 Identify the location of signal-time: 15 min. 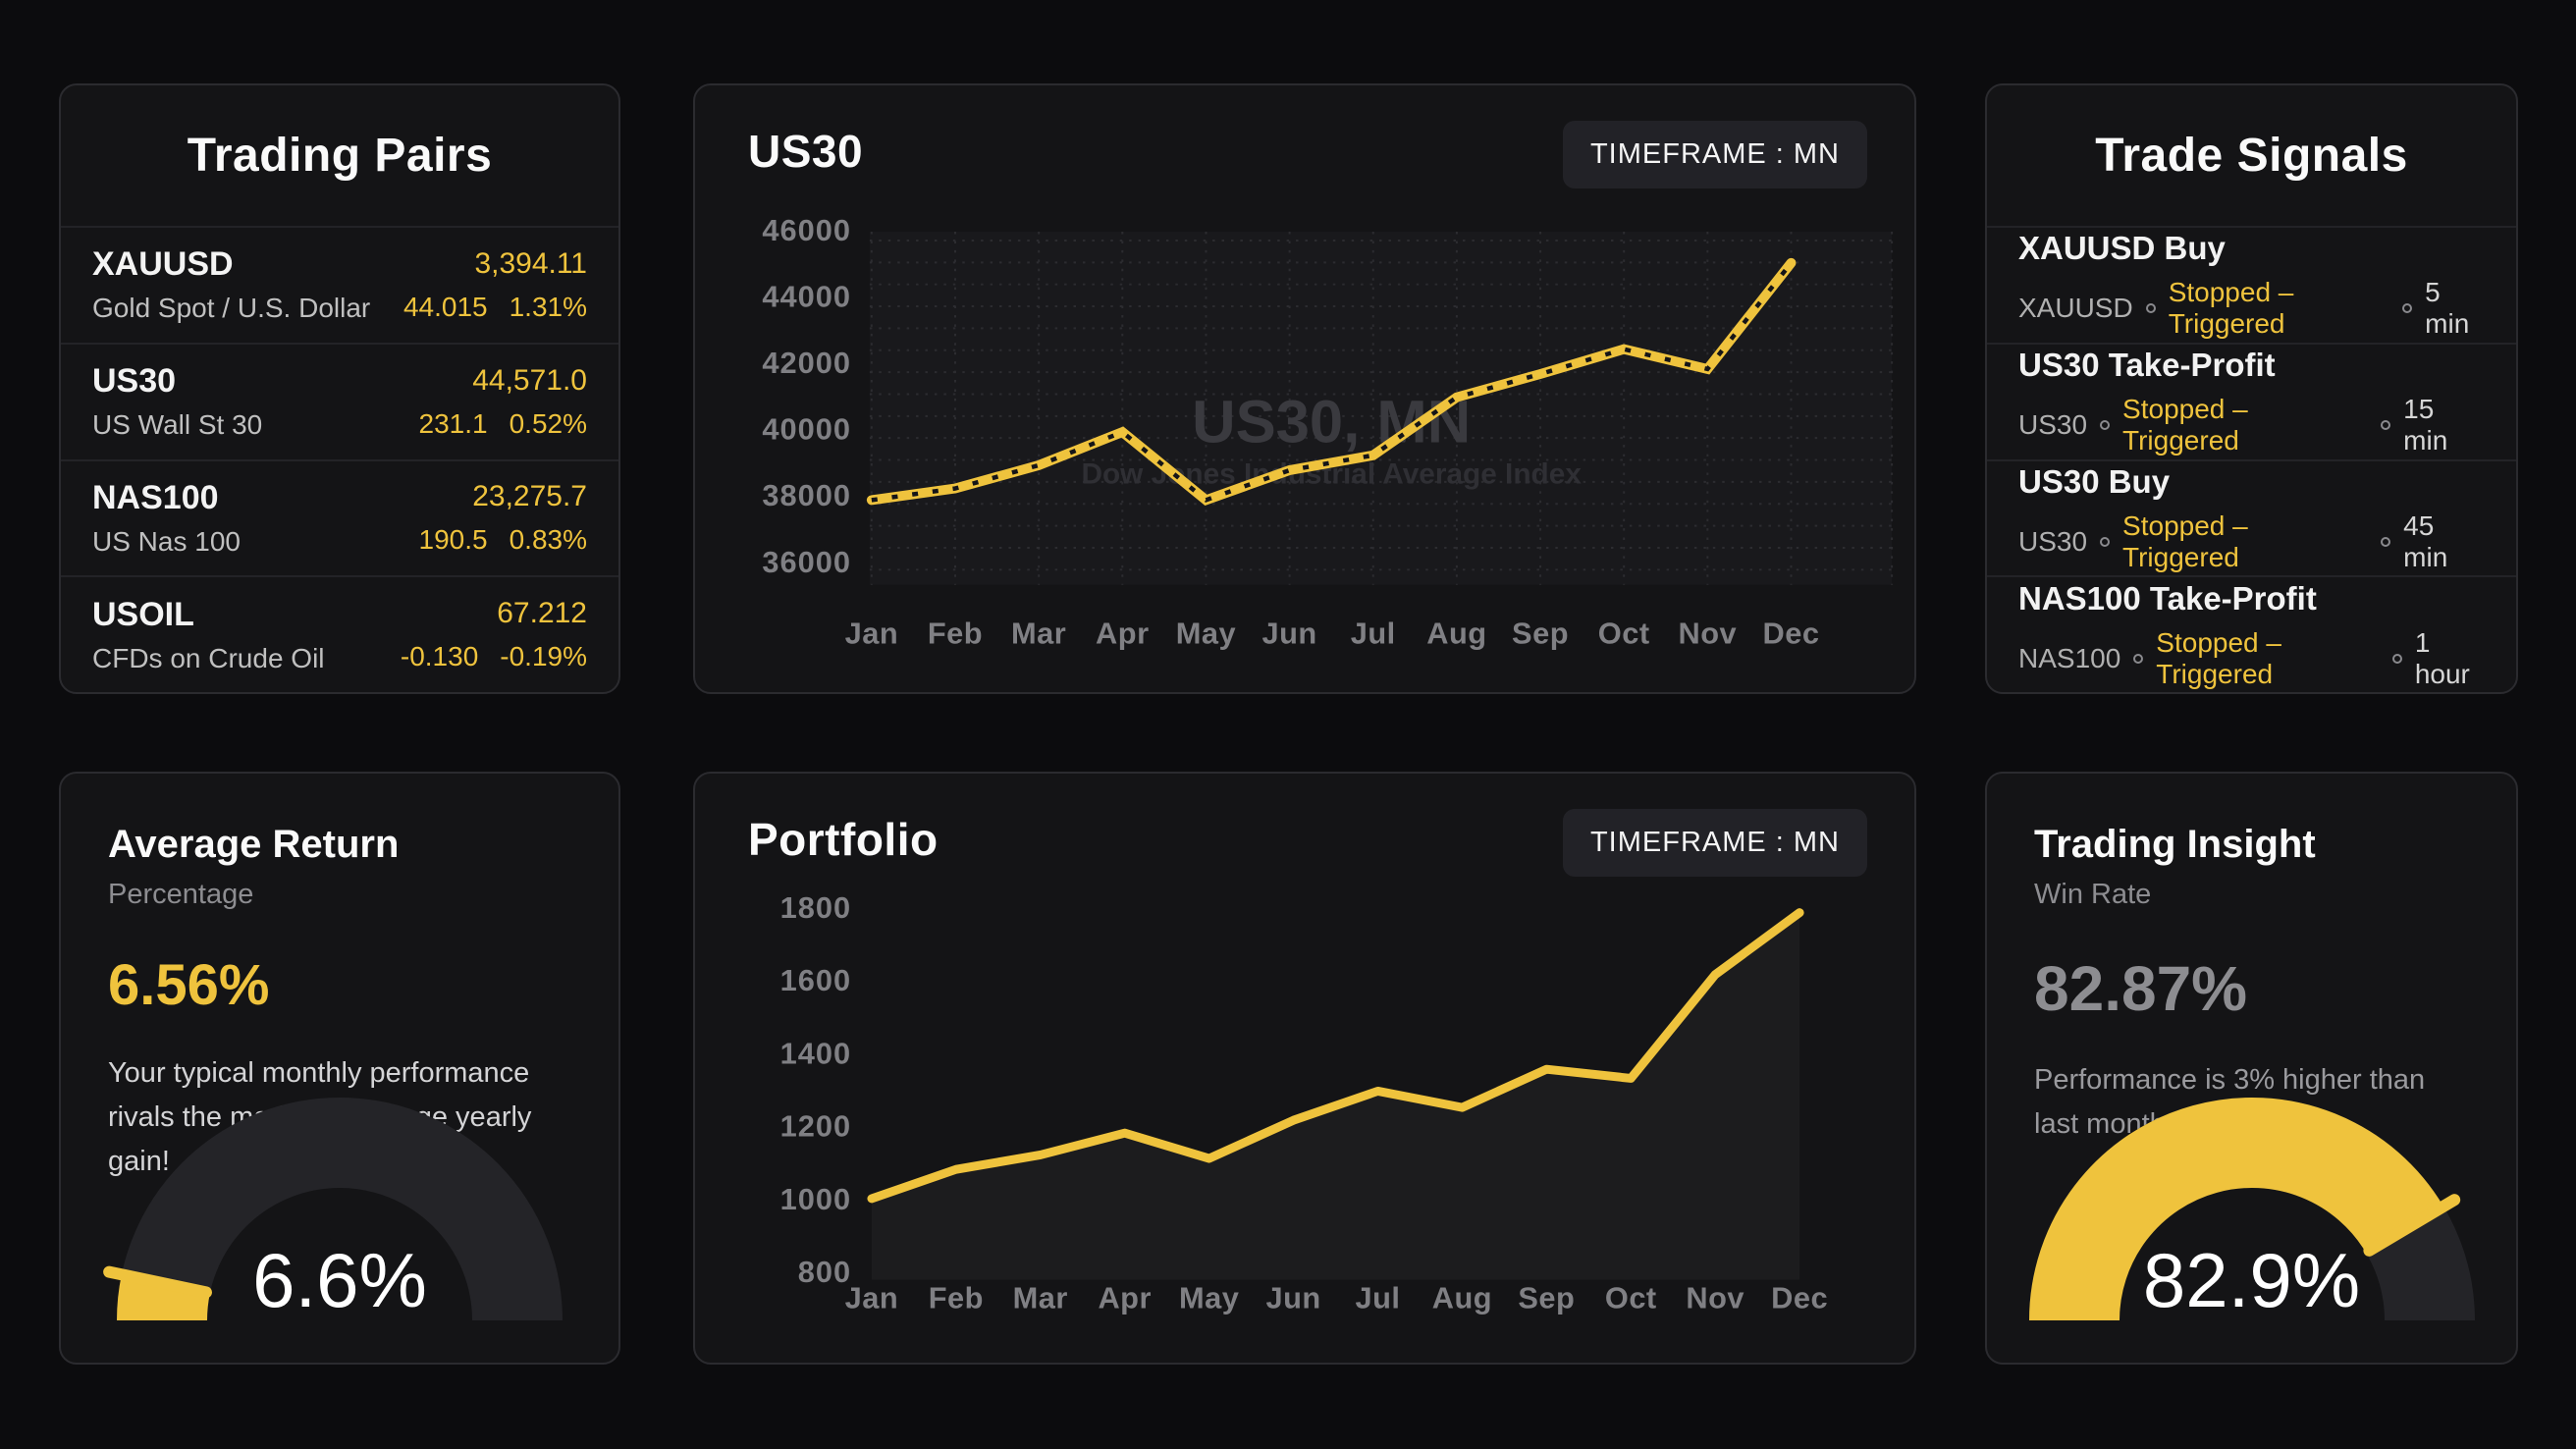
(2425, 425).